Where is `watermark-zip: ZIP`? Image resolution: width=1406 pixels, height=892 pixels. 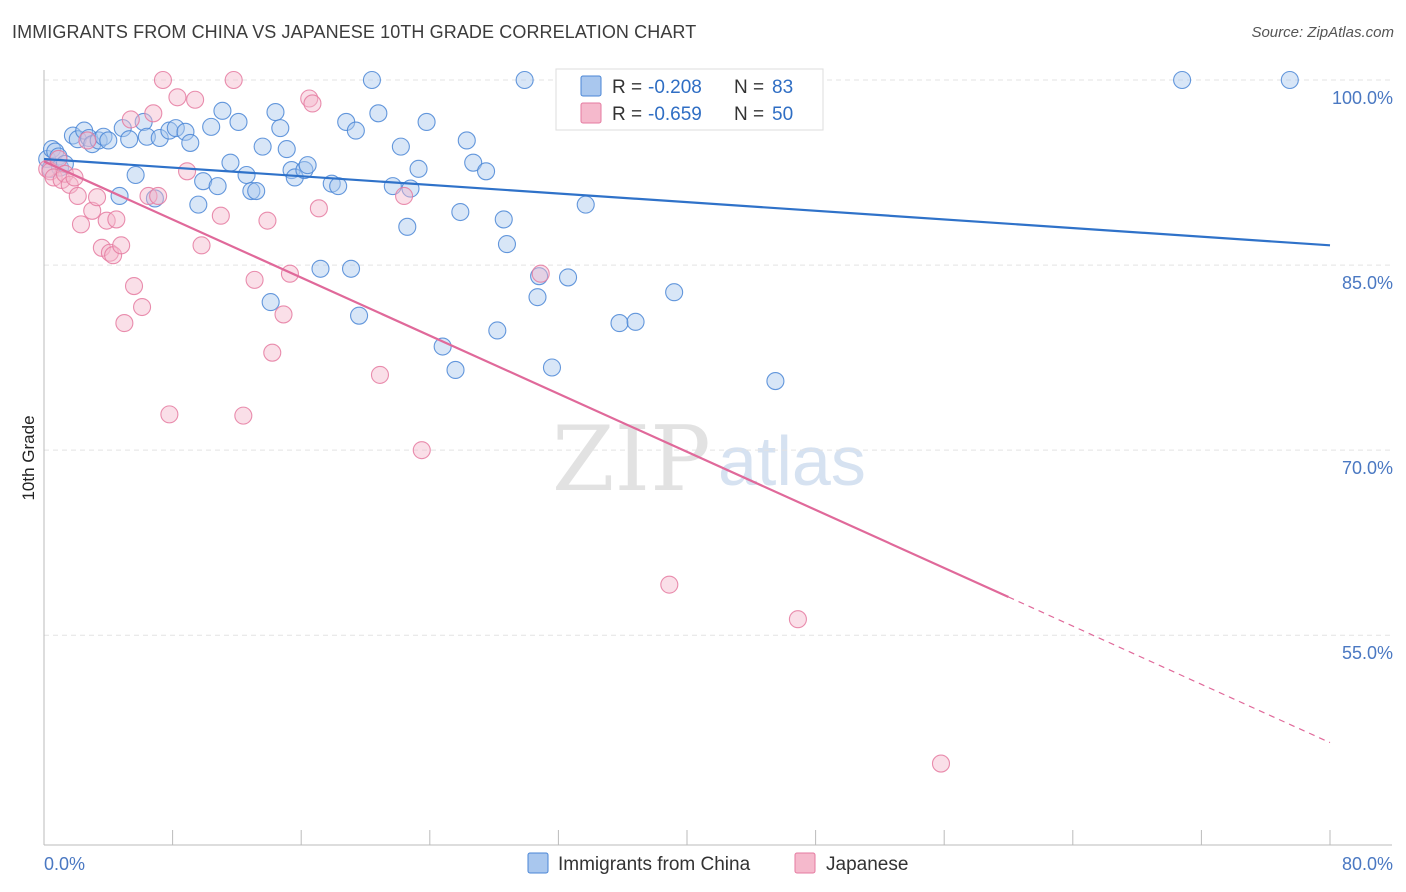 watermark-zip: ZIP is located at coordinates (631, 459).